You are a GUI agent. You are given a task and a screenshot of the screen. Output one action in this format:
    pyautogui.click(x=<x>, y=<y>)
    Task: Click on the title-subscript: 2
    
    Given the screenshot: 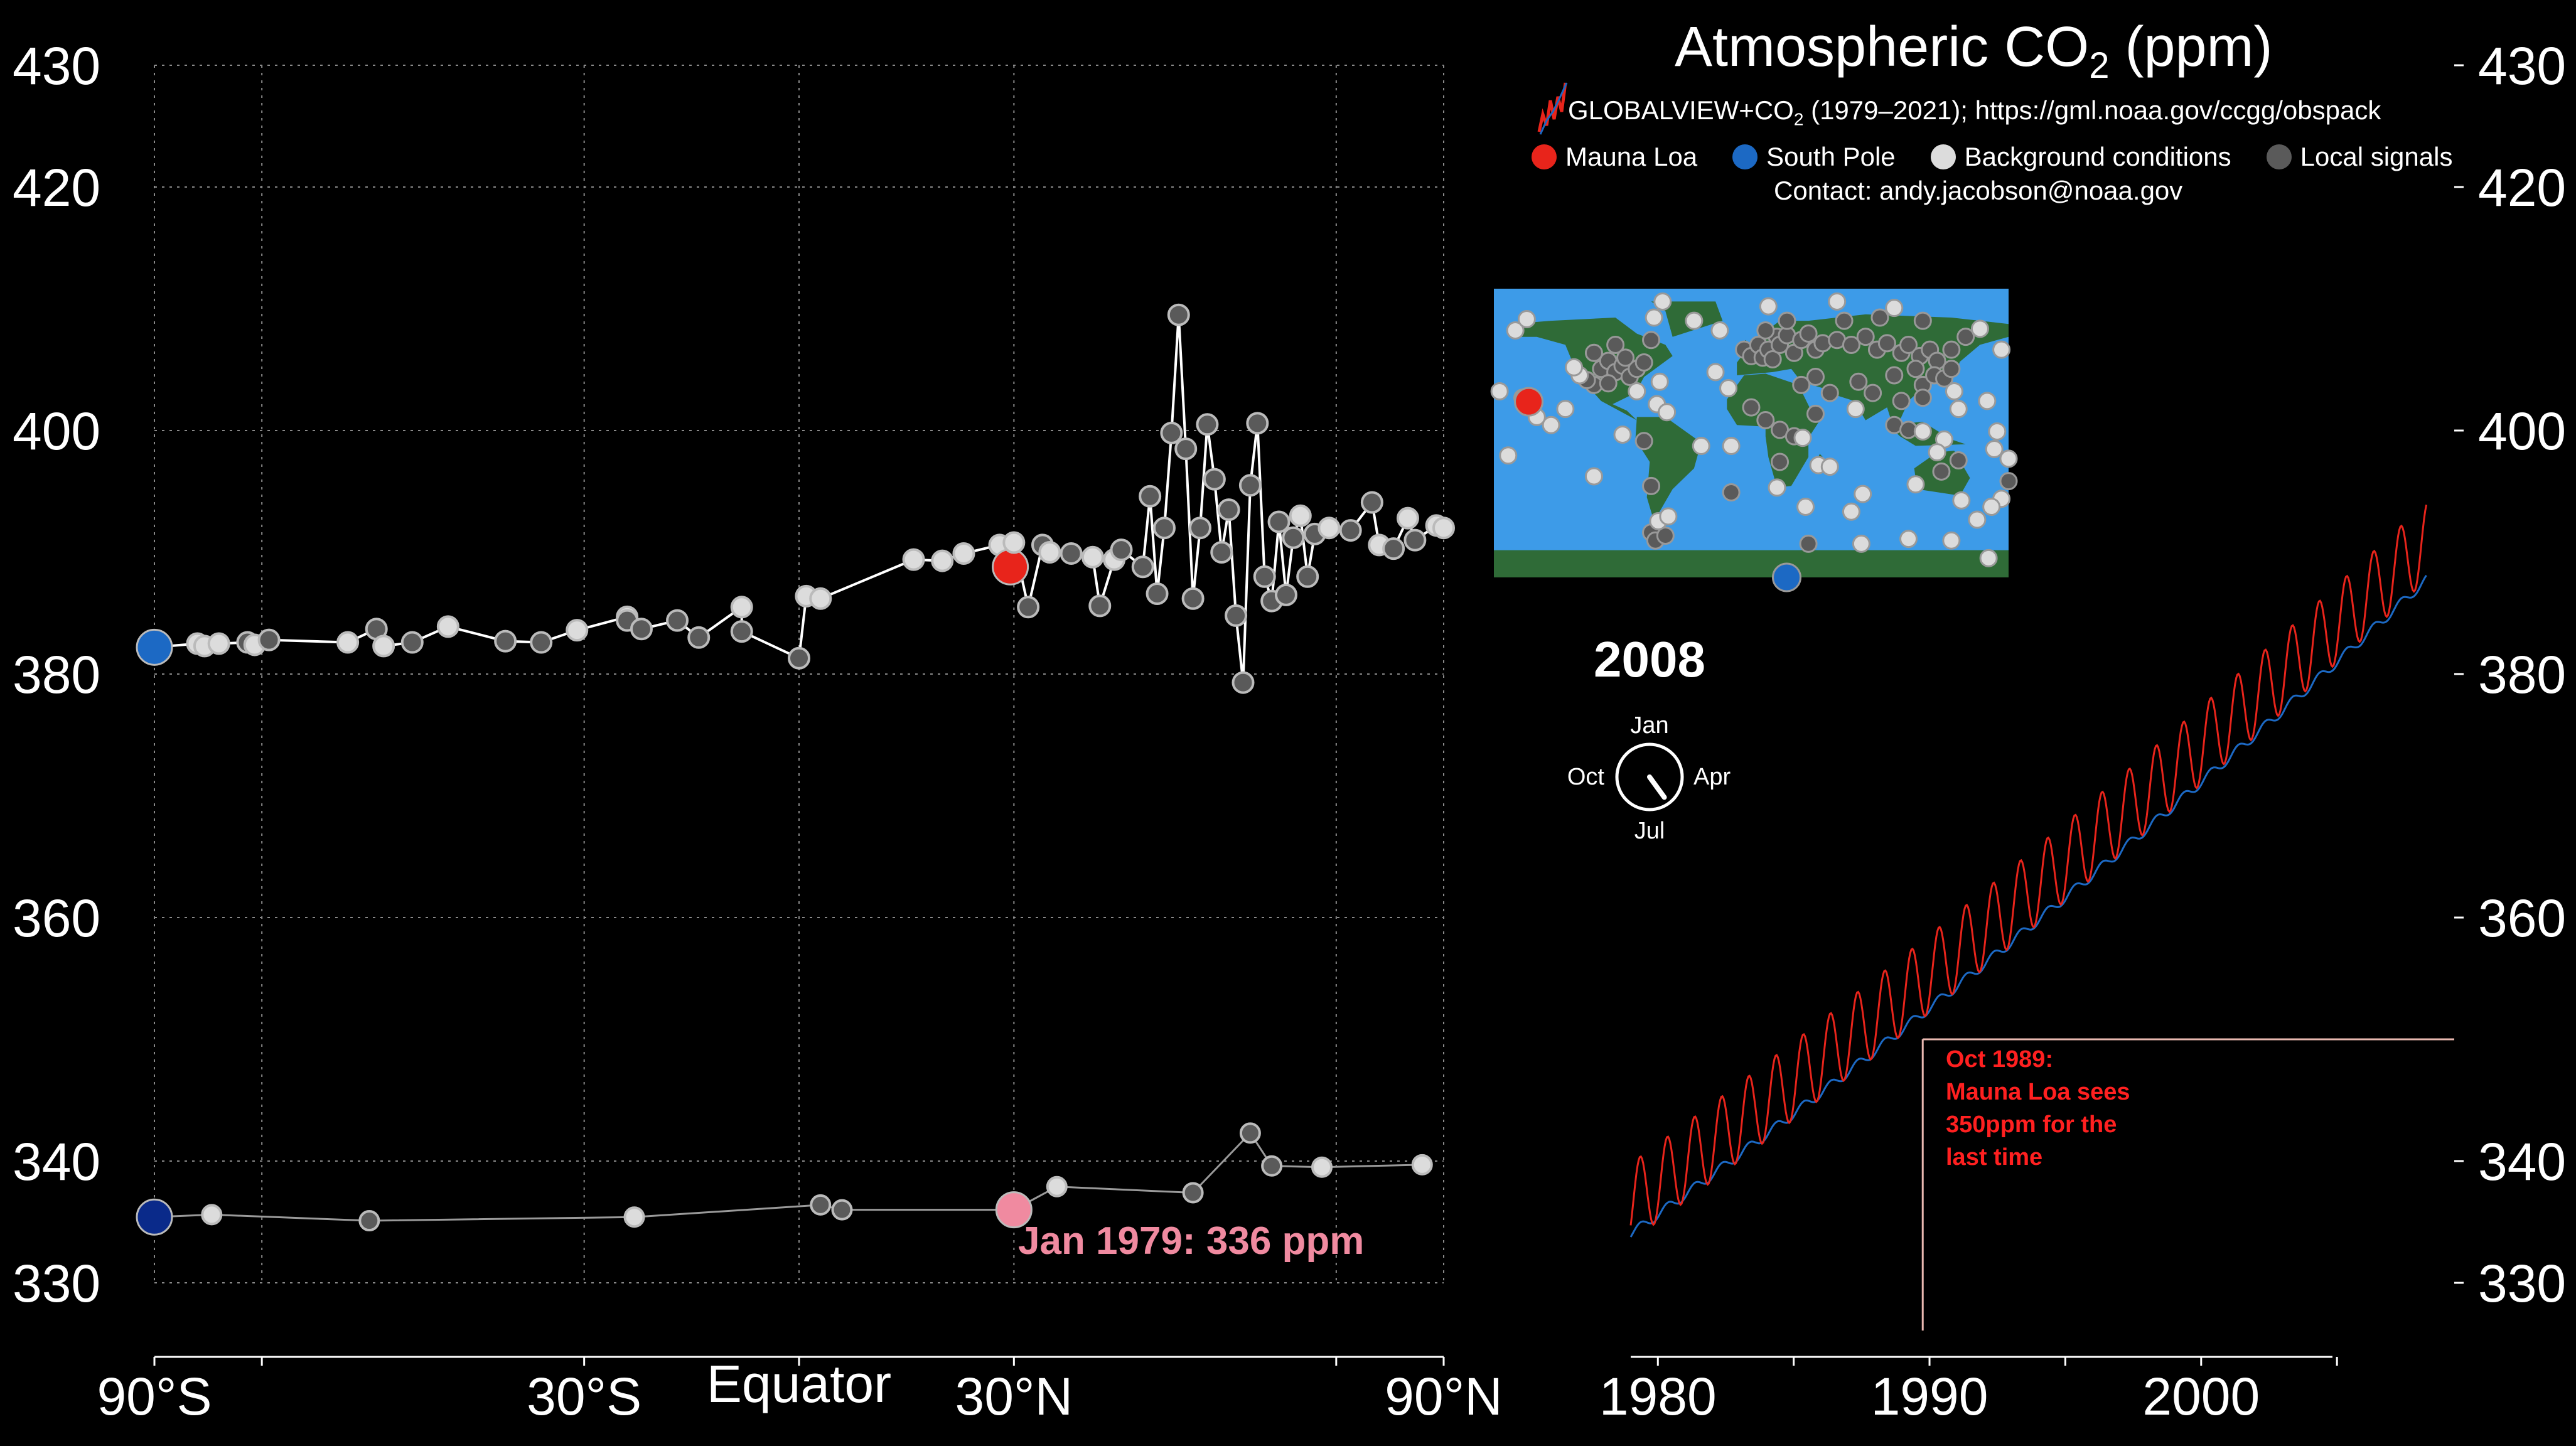 What is the action you would take?
    pyautogui.click(x=2099, y=65)
    